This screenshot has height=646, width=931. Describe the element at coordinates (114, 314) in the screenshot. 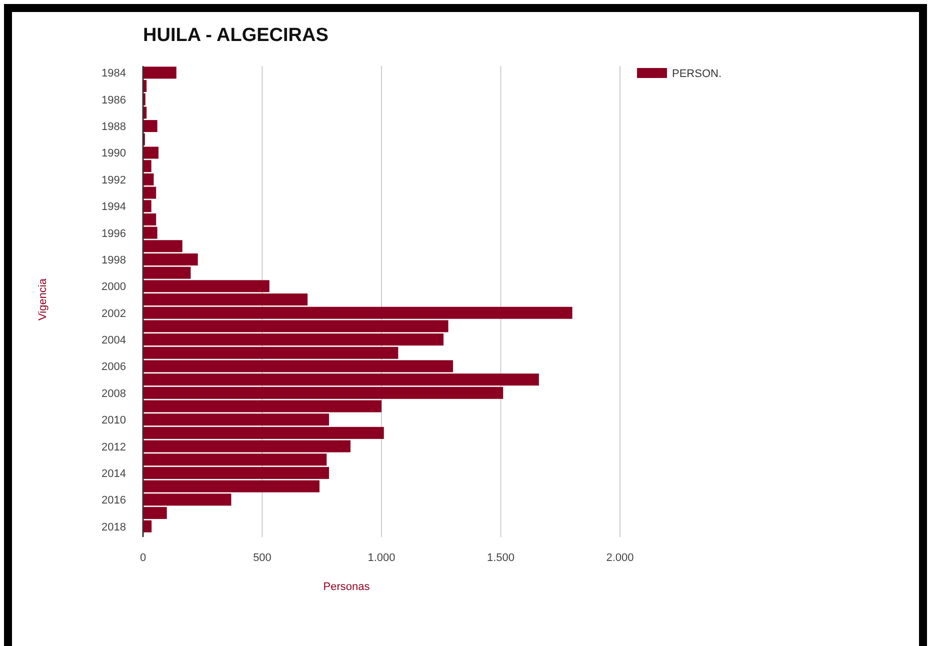

I see `y-tick-label: 2002` at that location.